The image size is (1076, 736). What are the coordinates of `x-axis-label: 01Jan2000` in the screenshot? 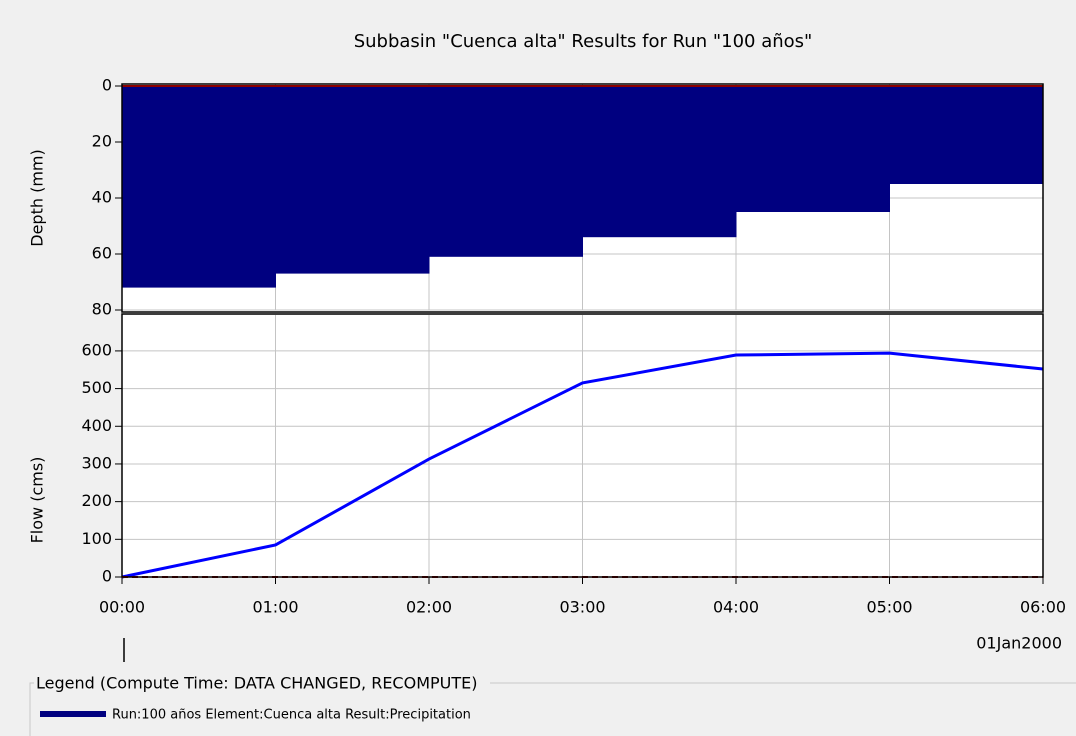 It's located at (1019, 643).